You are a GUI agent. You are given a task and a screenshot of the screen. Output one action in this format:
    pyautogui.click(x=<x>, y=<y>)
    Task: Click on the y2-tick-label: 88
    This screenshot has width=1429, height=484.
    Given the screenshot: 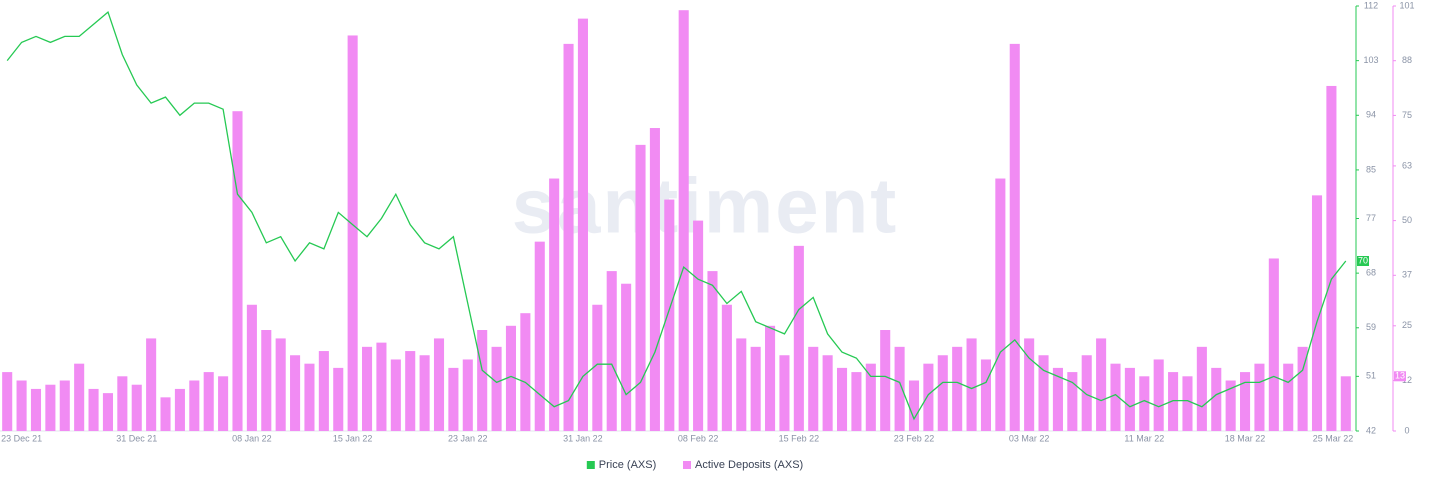 What is the action you would take?
    pyautogui.click(x=1407, y=60)
    